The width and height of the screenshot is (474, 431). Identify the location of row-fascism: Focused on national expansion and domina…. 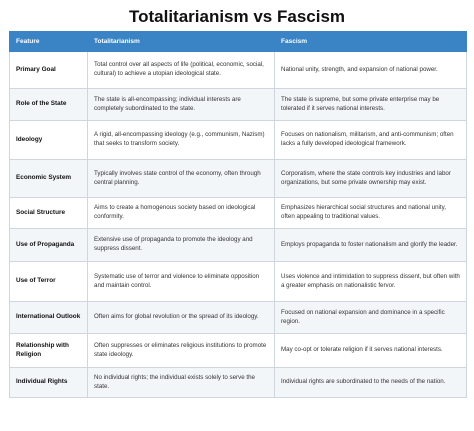
(370, 317).